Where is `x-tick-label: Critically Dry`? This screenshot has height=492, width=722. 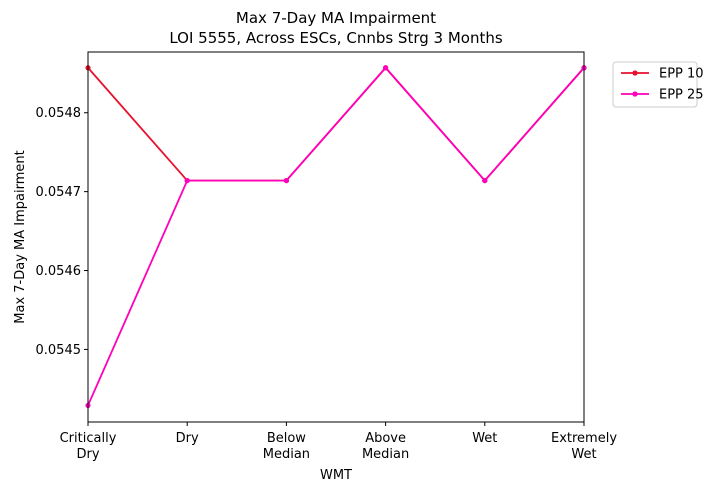 x-tick-label: Critically Dry is located at coordinates (88, 446).